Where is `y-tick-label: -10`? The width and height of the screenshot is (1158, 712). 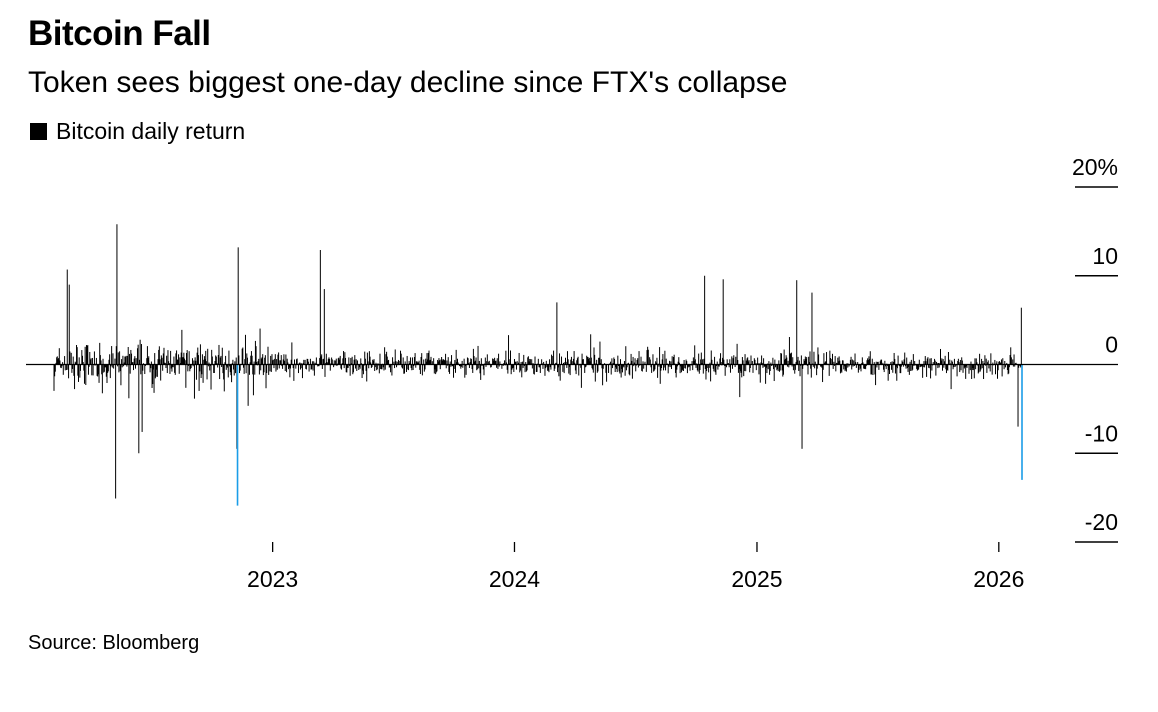 y-tick-label: -10 is located at coordinates (1101, 433).